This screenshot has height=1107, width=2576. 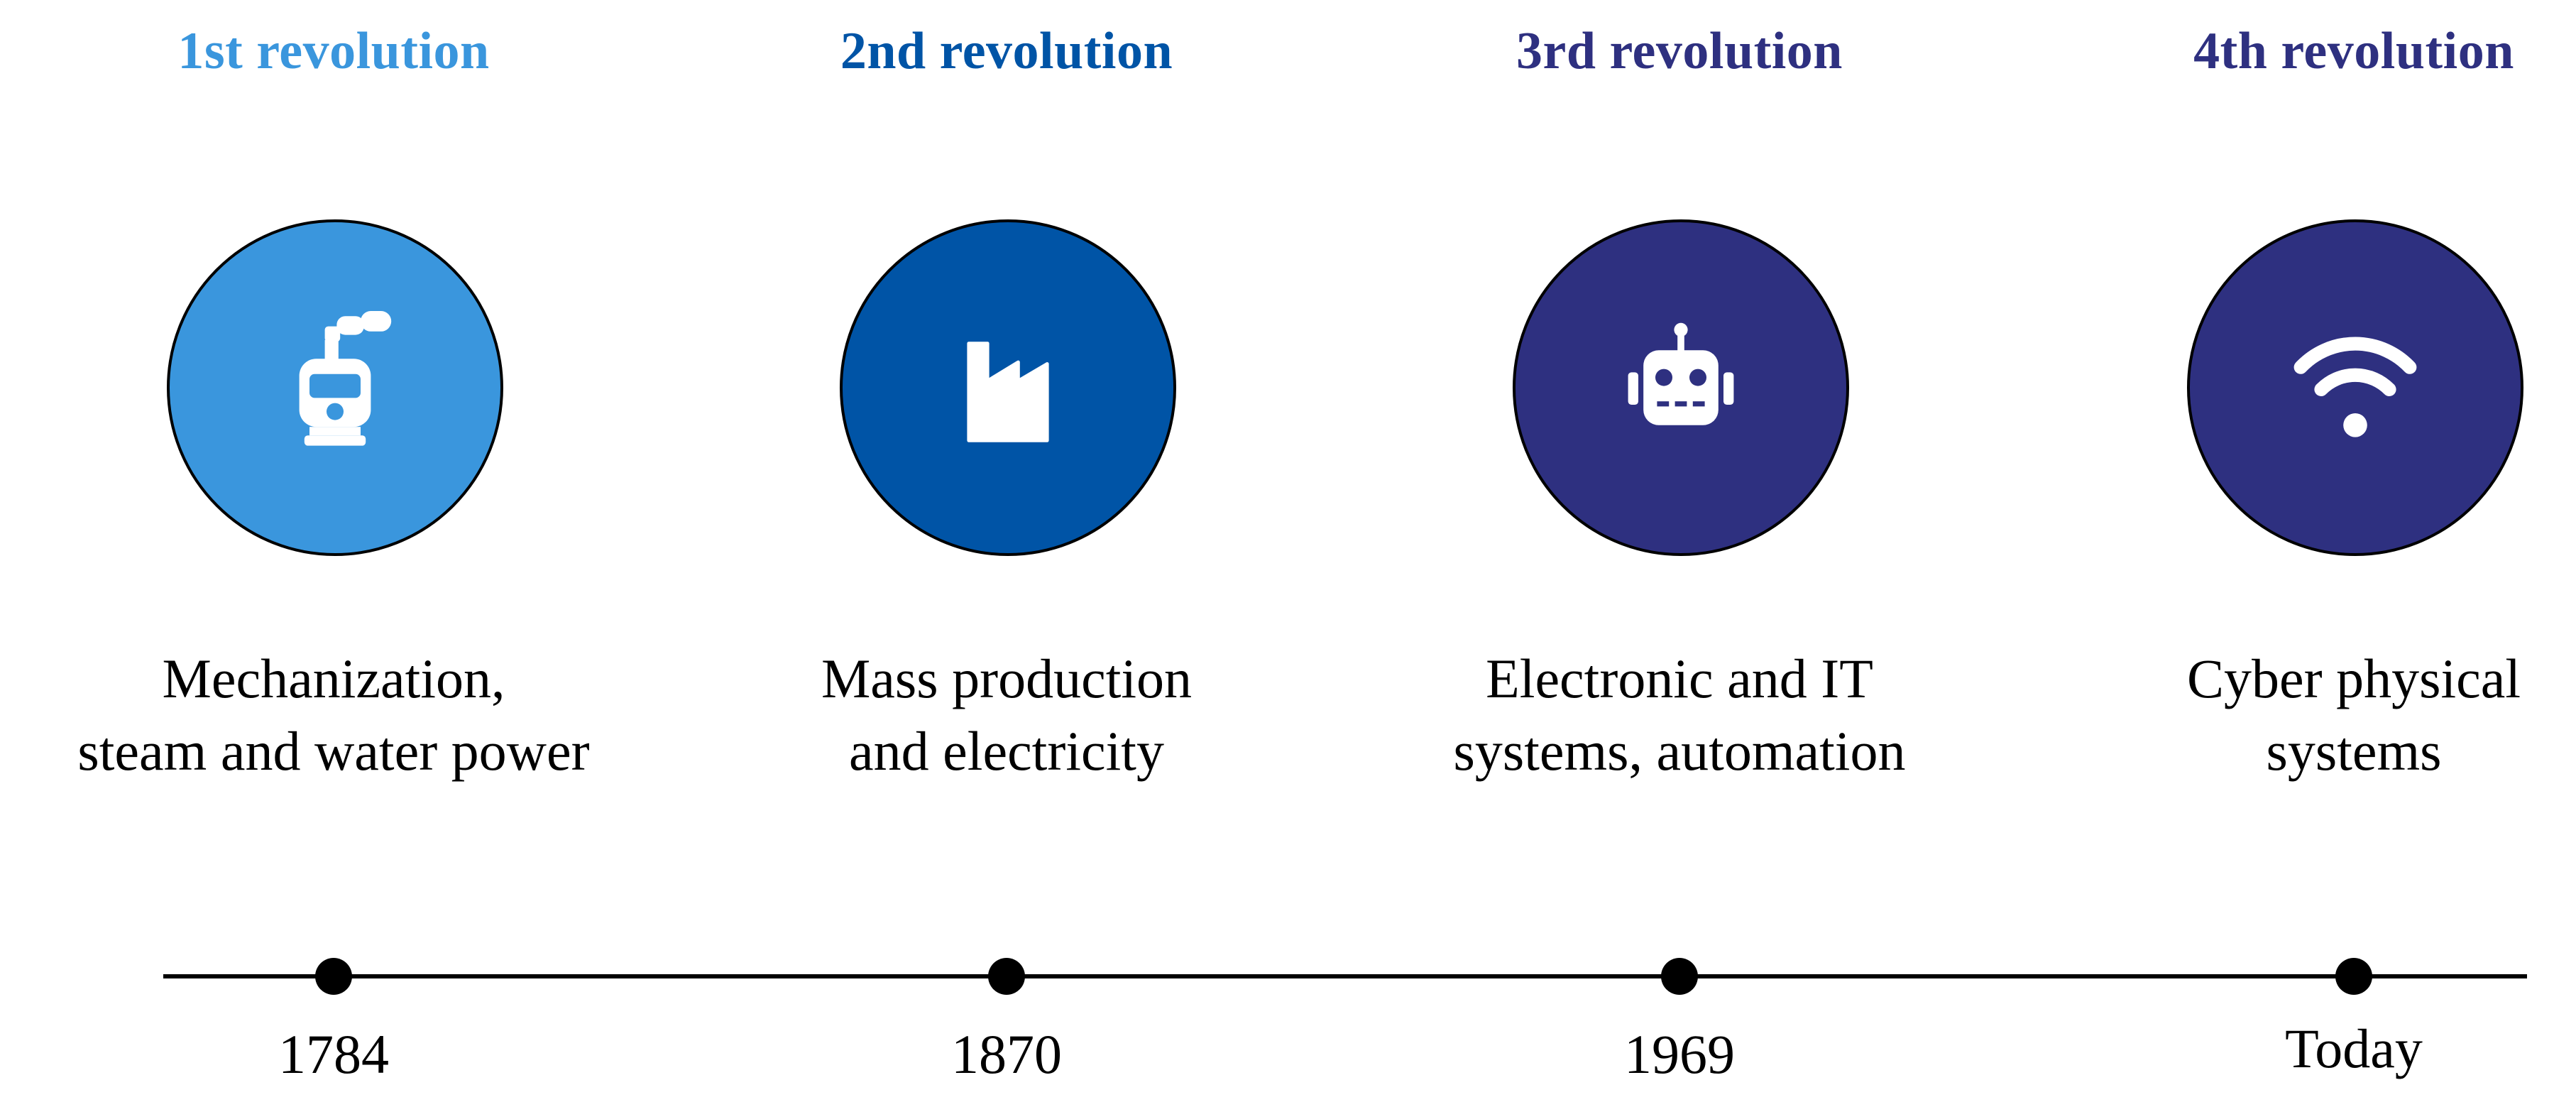 I want to click on description-line: and electricity, so click(x=1006, y=751).